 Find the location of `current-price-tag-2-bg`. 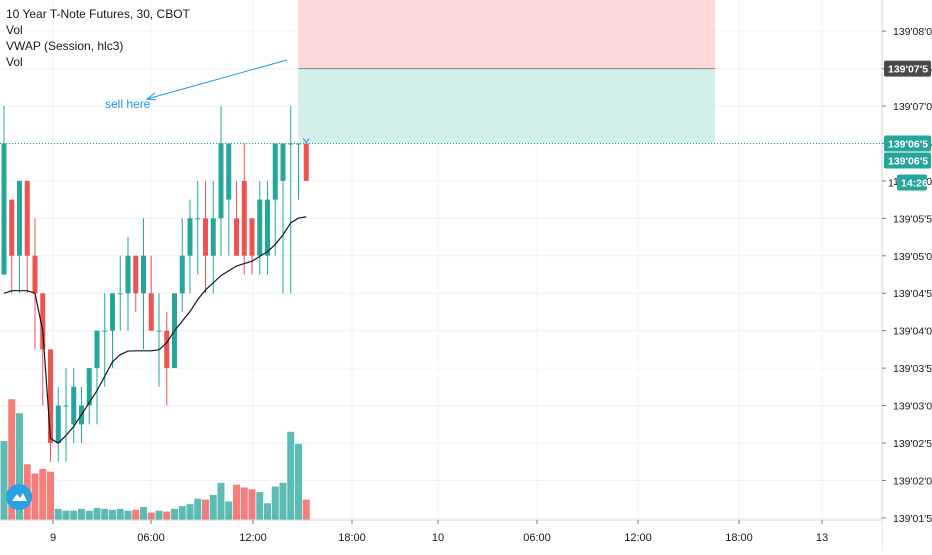

current-price-tag-2-bg is located at coordinates (907, 160).